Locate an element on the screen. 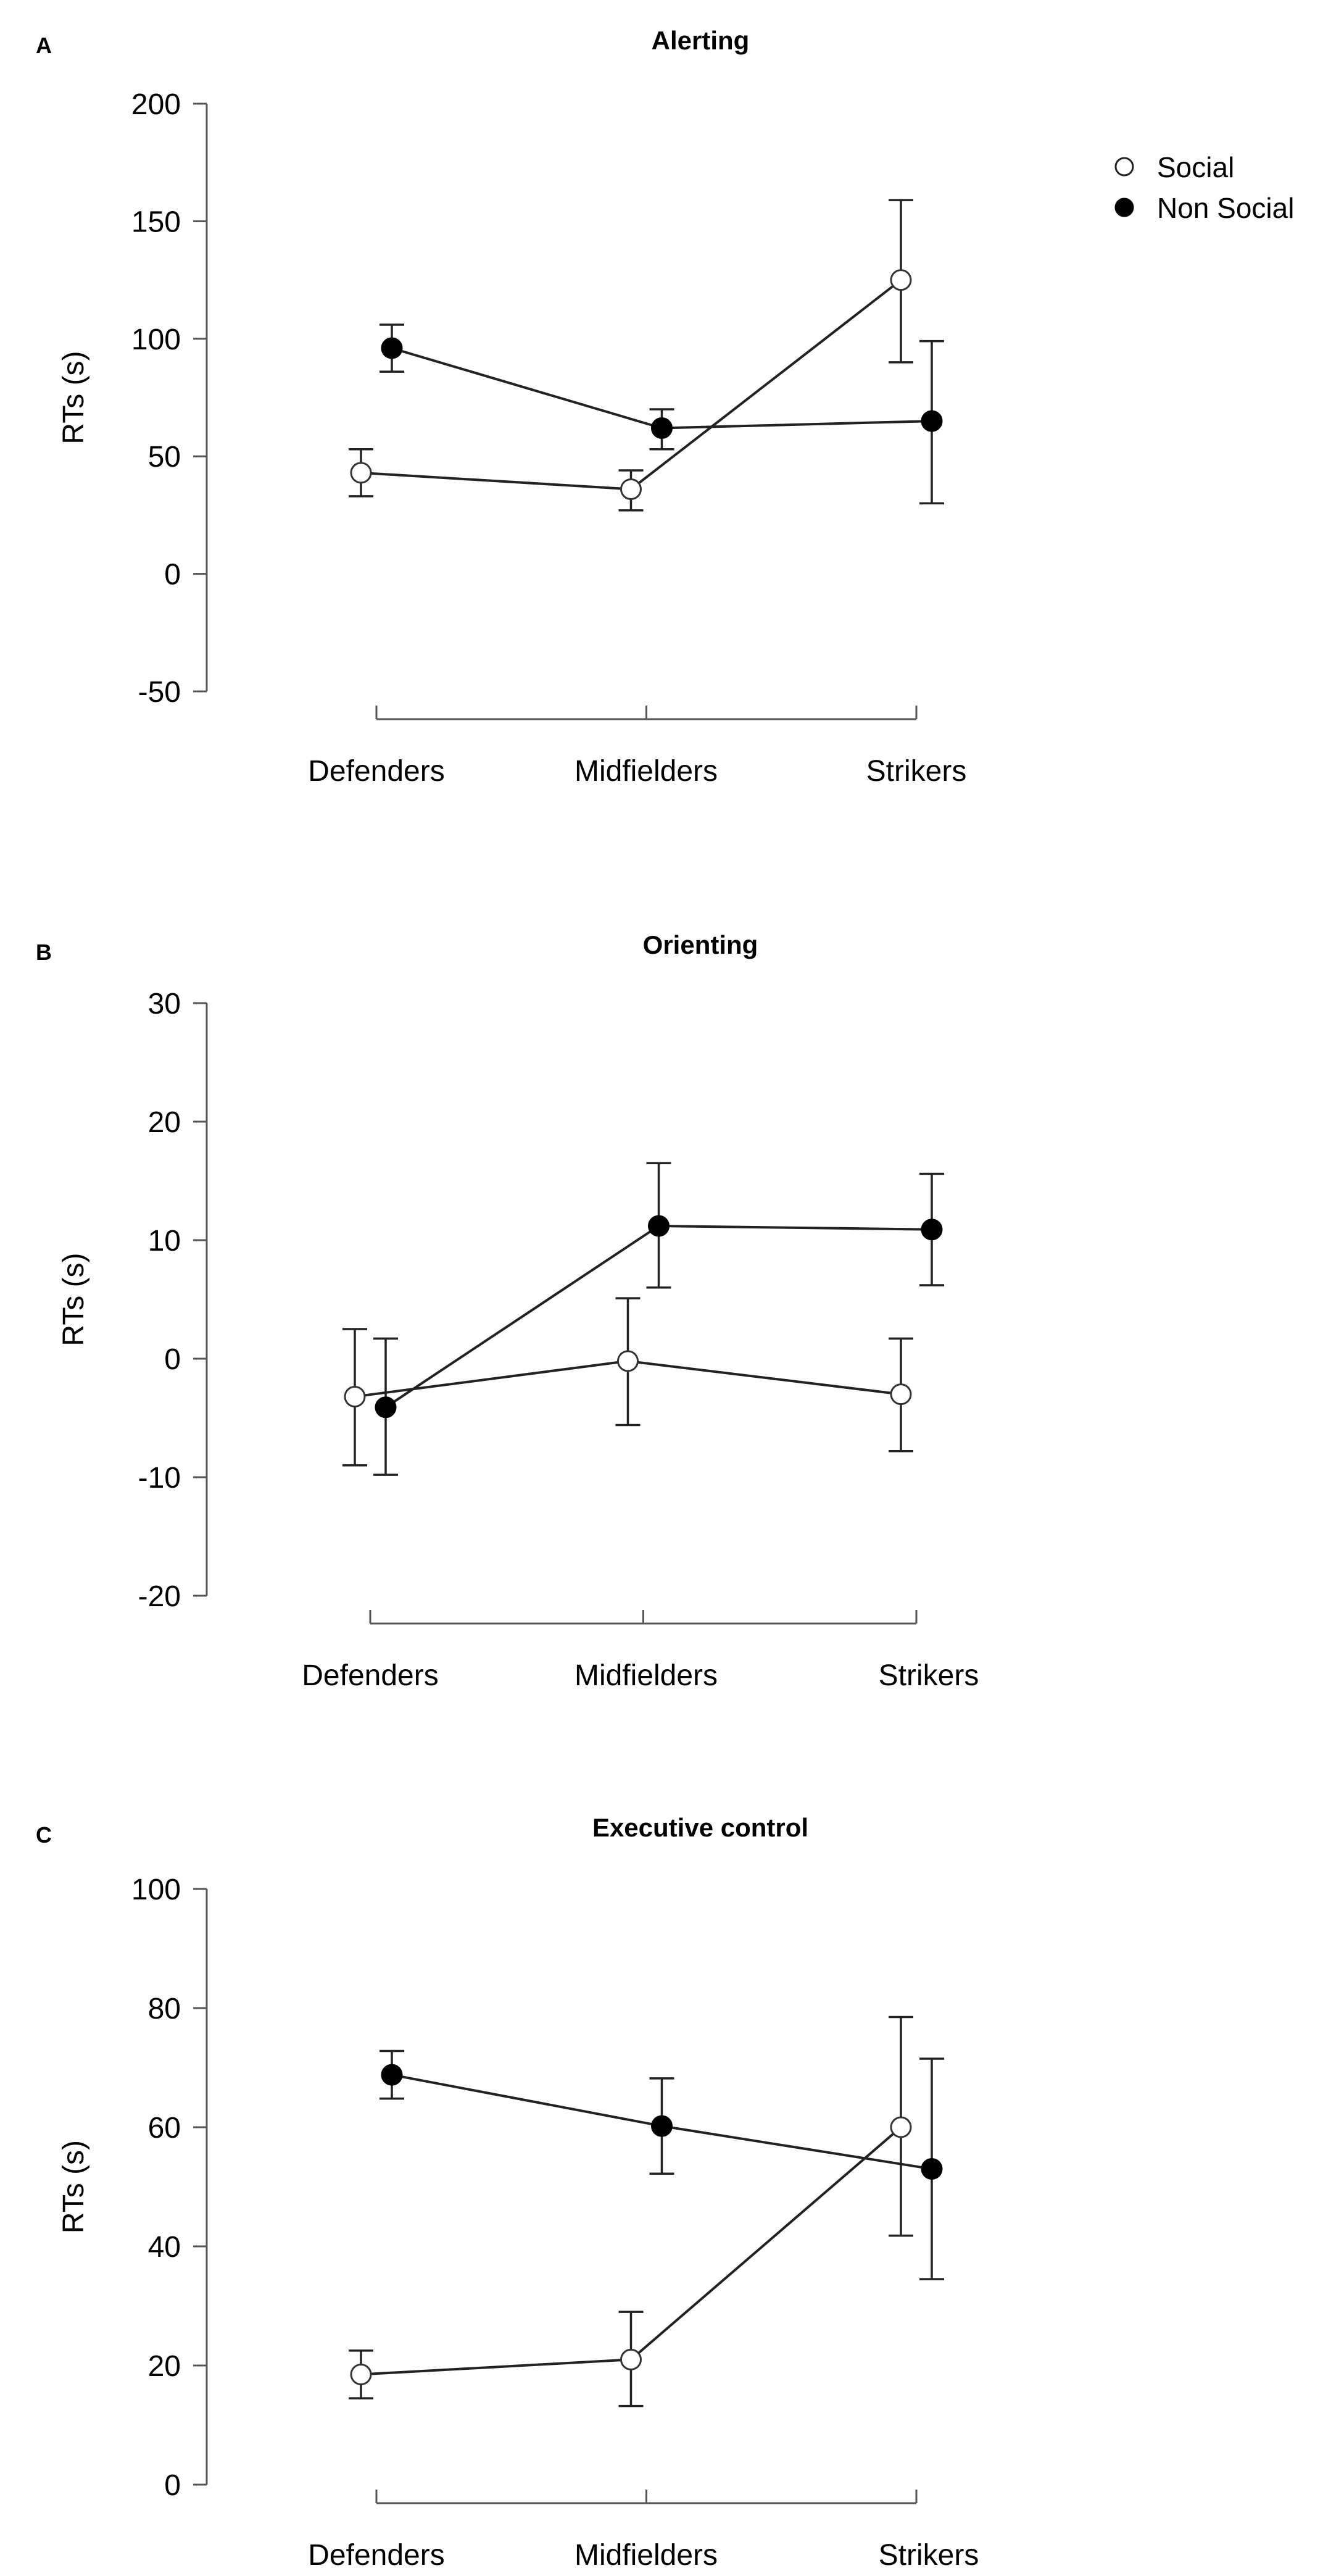 The image size is (1323, 2576). legend-social-label: Social is located at coordinates (1195, 167).